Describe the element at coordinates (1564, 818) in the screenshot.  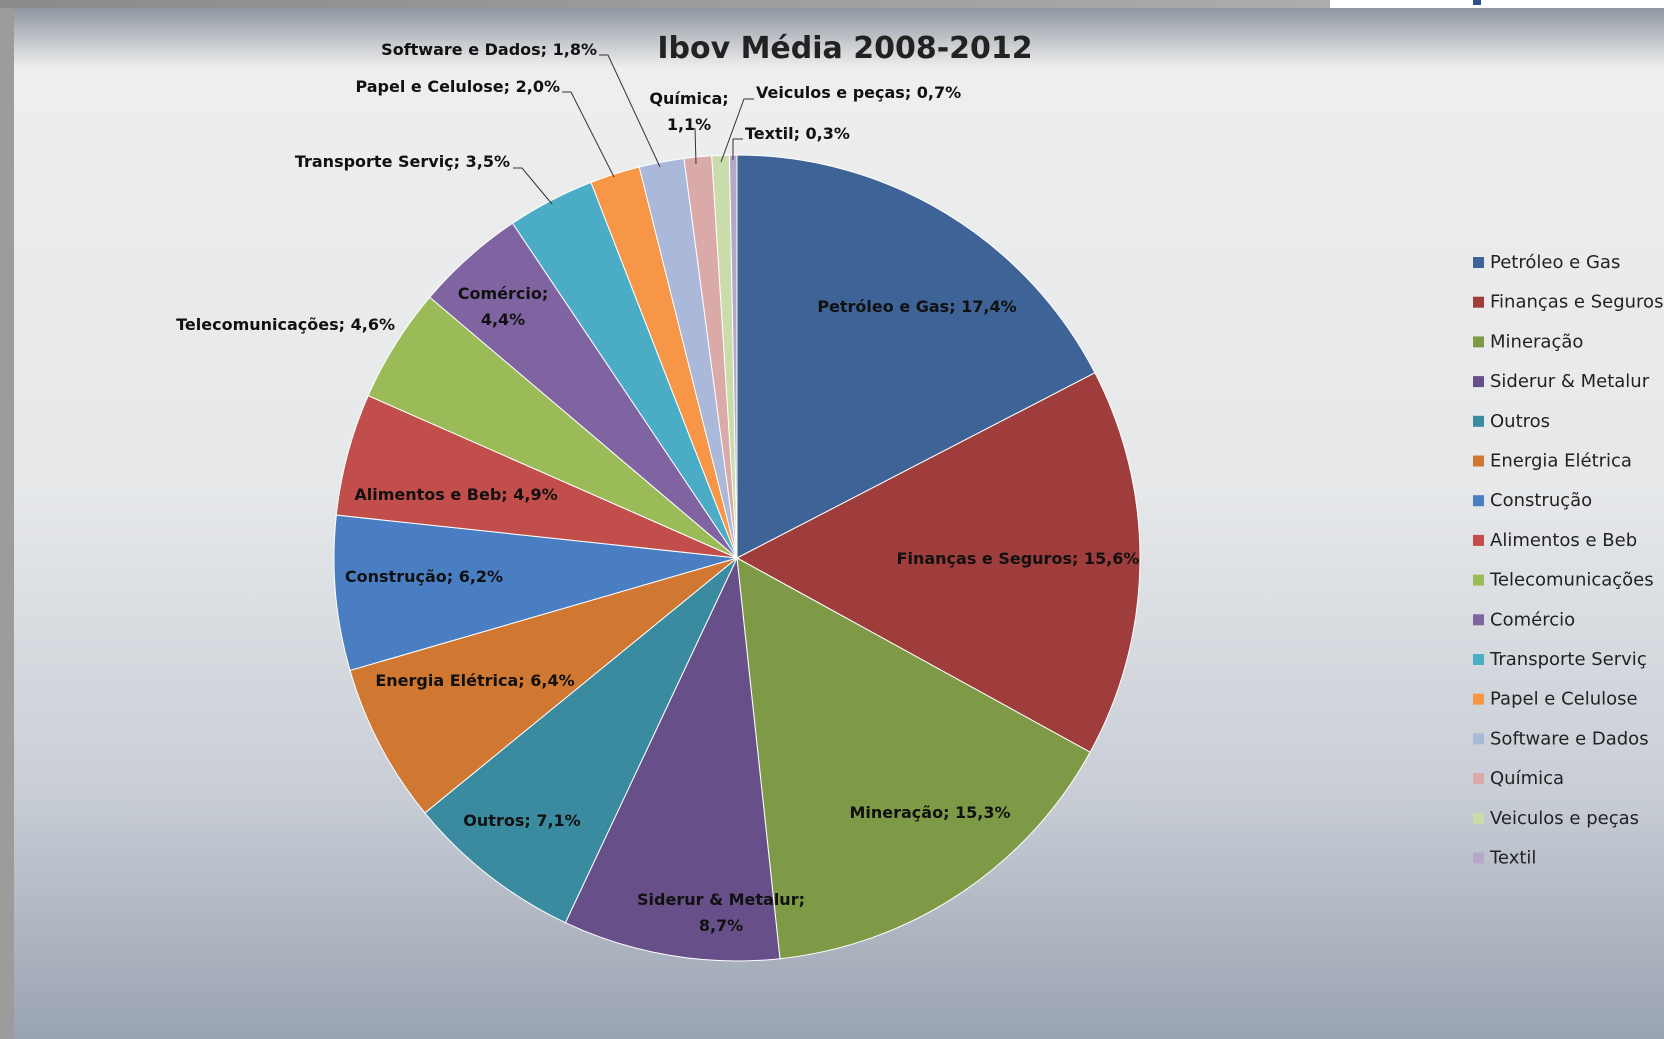
I see `legend-label-veiculos-e-pecas: Veiculos e peças` at that location.